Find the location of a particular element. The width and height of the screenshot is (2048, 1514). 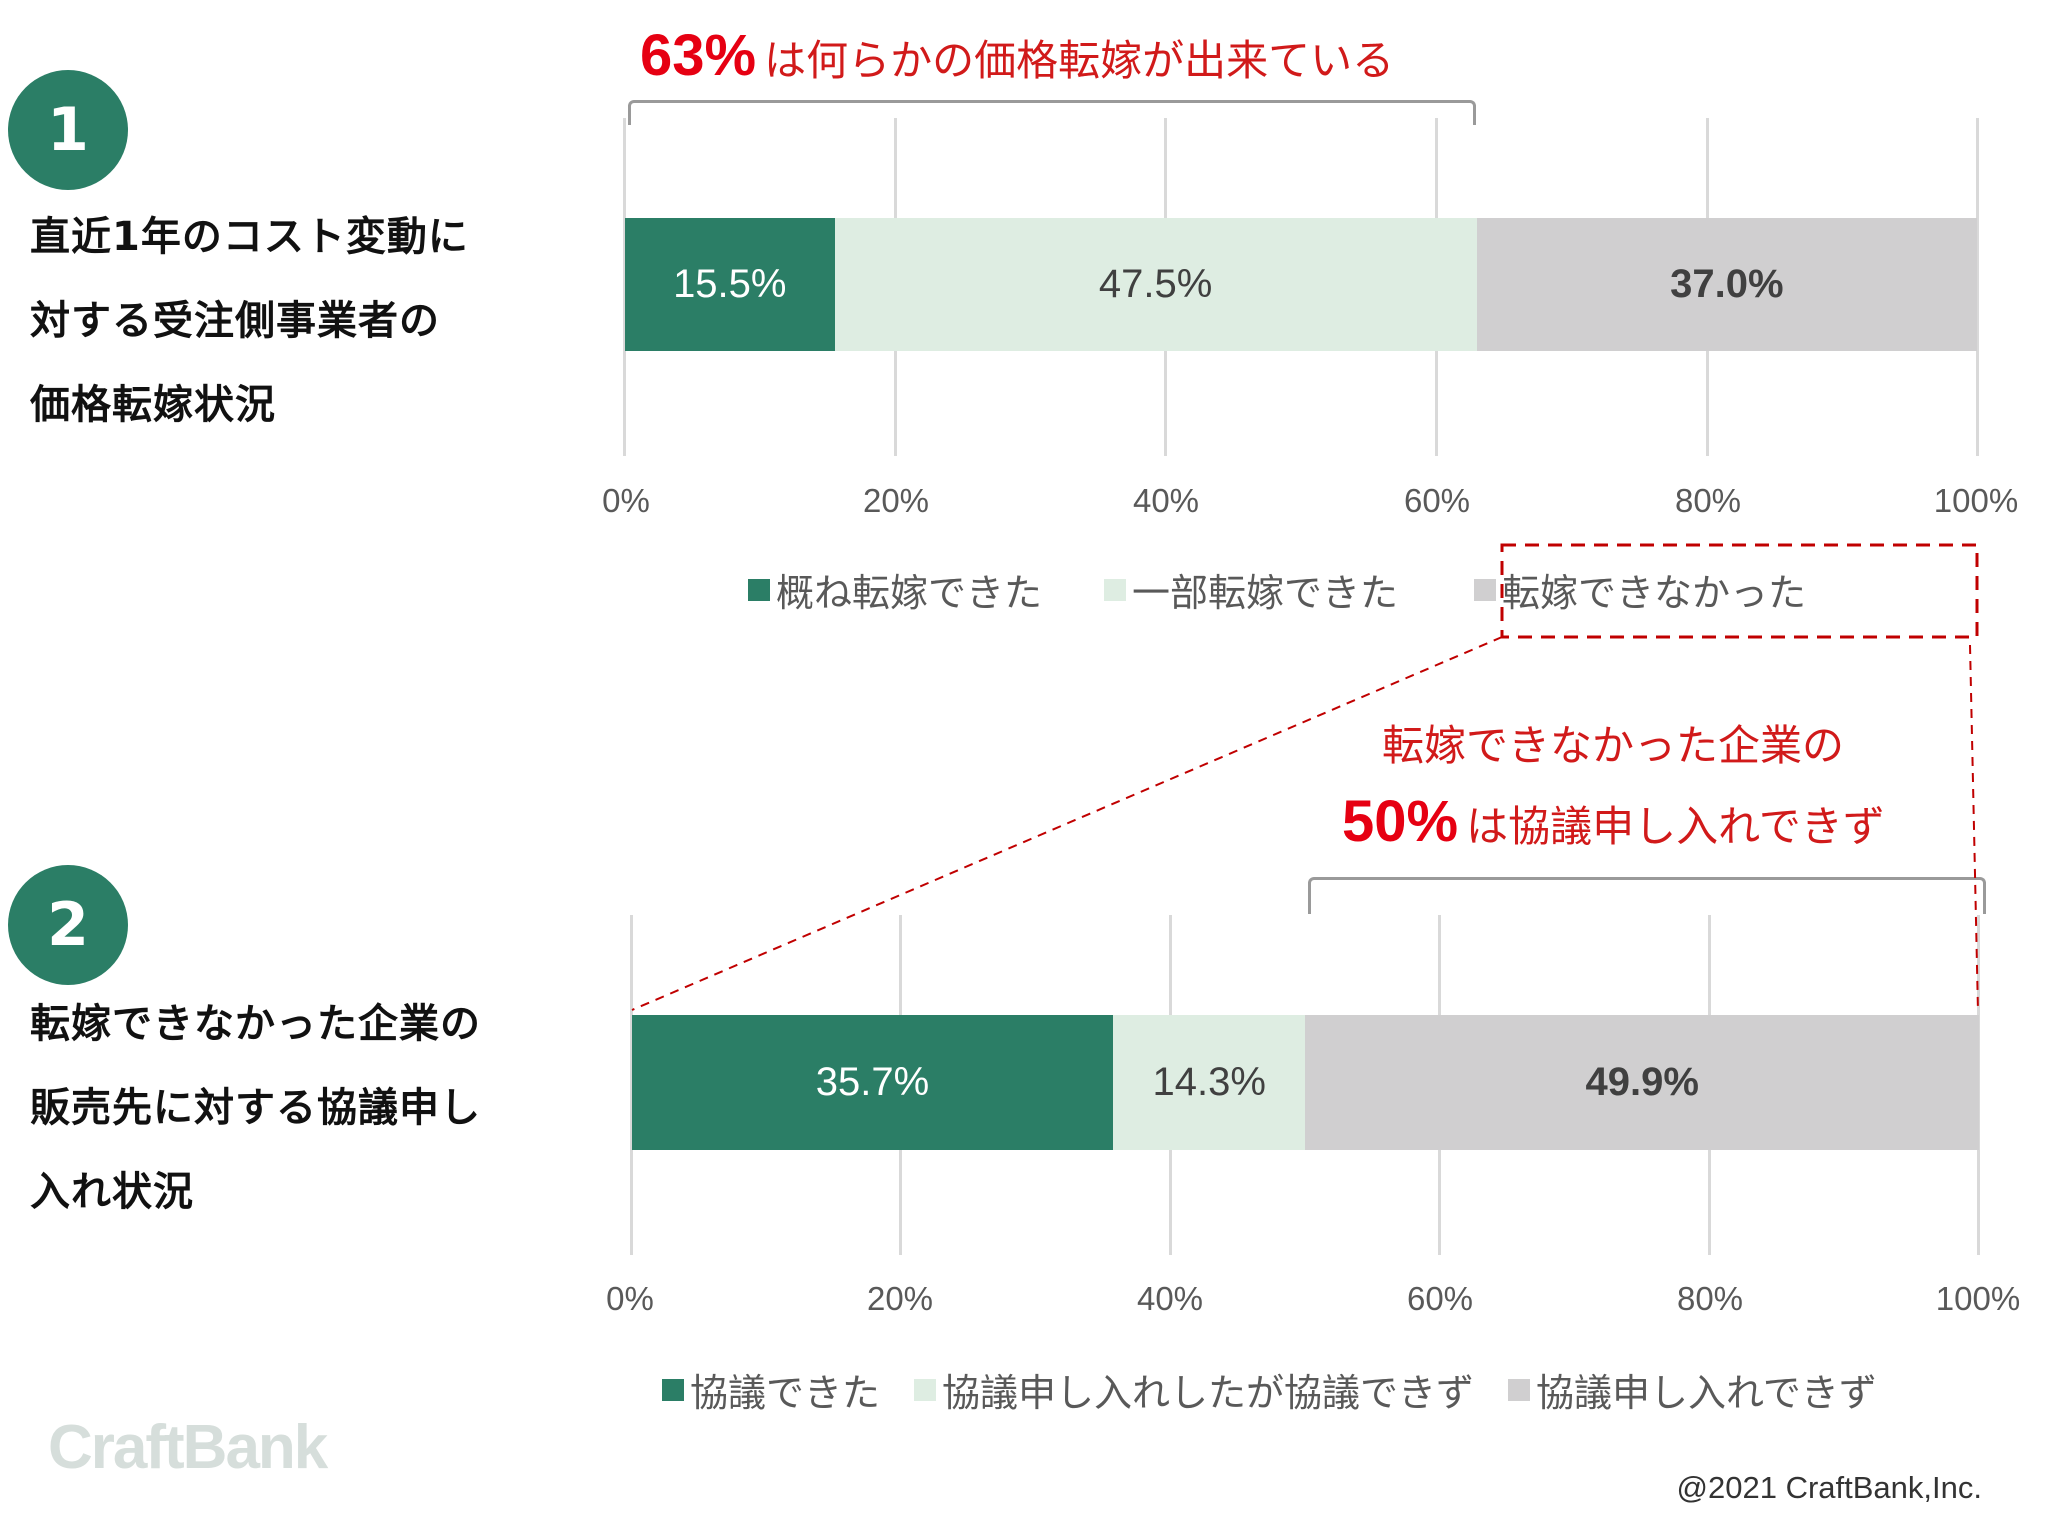

annotation-text: 転嫁できなかった企業の is located at coordinates (1613, 745).